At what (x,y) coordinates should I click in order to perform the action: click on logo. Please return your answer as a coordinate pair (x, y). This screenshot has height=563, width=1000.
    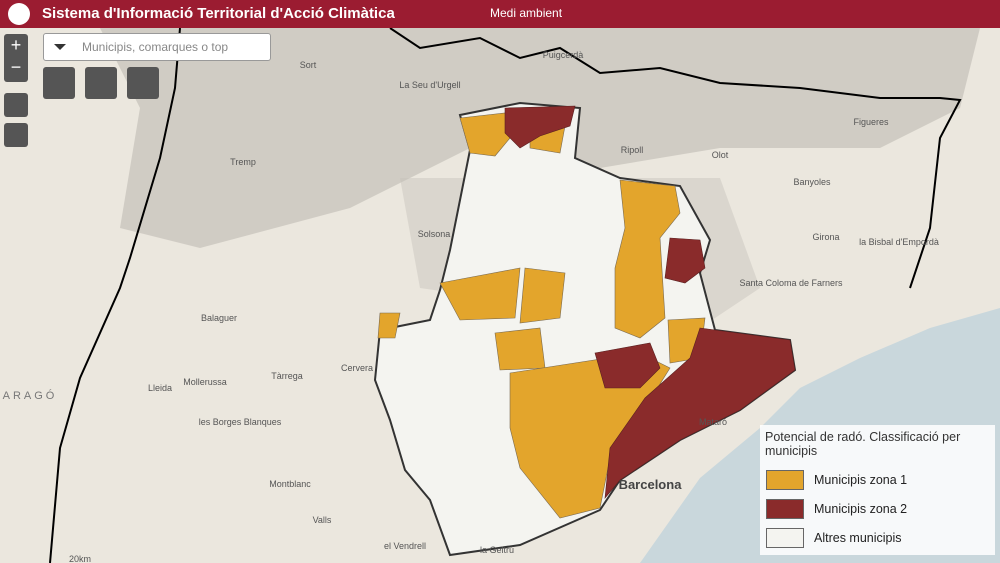
    Looking at the image, I should click on (19, 14).